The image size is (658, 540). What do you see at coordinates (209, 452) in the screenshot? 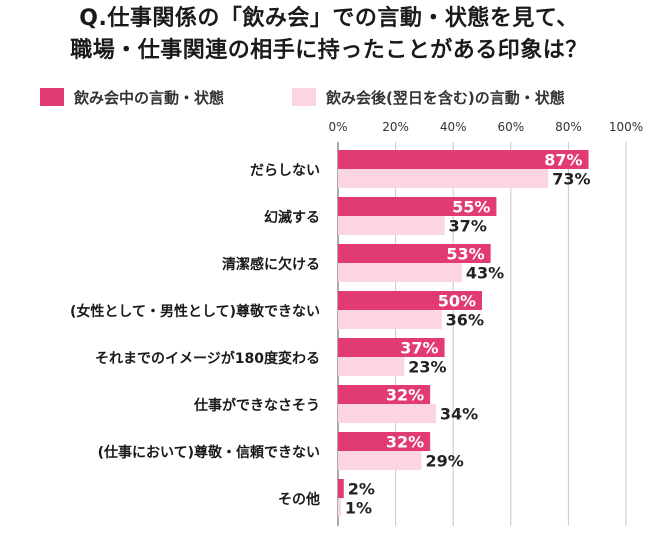
I see `category-label: (仕事において)尊敬・信頼できない` at bounding box center [209, 452].